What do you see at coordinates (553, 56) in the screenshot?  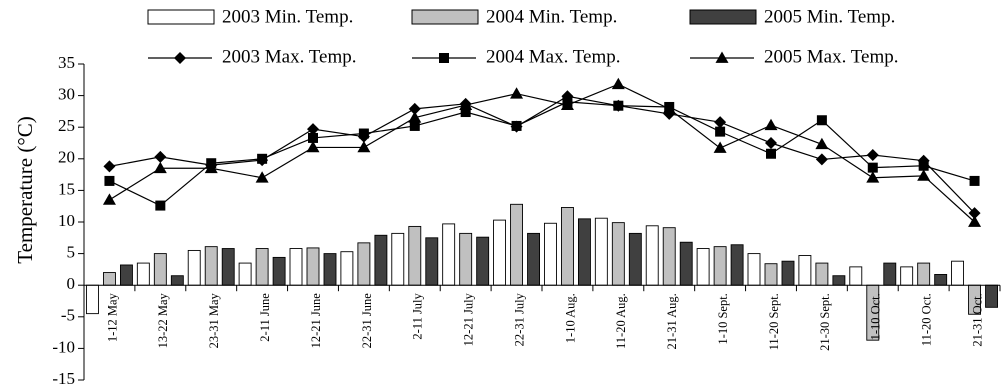 I see `legend-label-2004-max-temp: 2004 Max. Temp.` at bounding box center [553, 56].